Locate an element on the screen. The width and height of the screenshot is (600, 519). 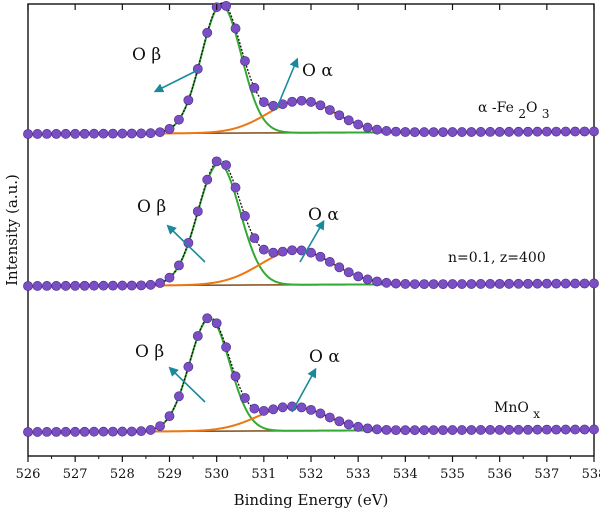
x-tick-label: 530 is located at coordinates (216, 474).